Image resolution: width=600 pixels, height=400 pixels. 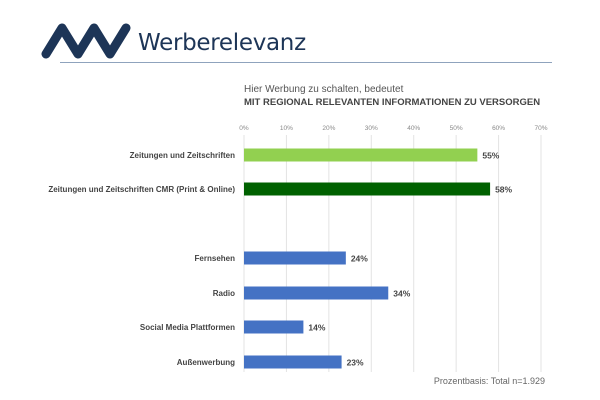 I want to click on header-divider, so click(x=306, y=62).